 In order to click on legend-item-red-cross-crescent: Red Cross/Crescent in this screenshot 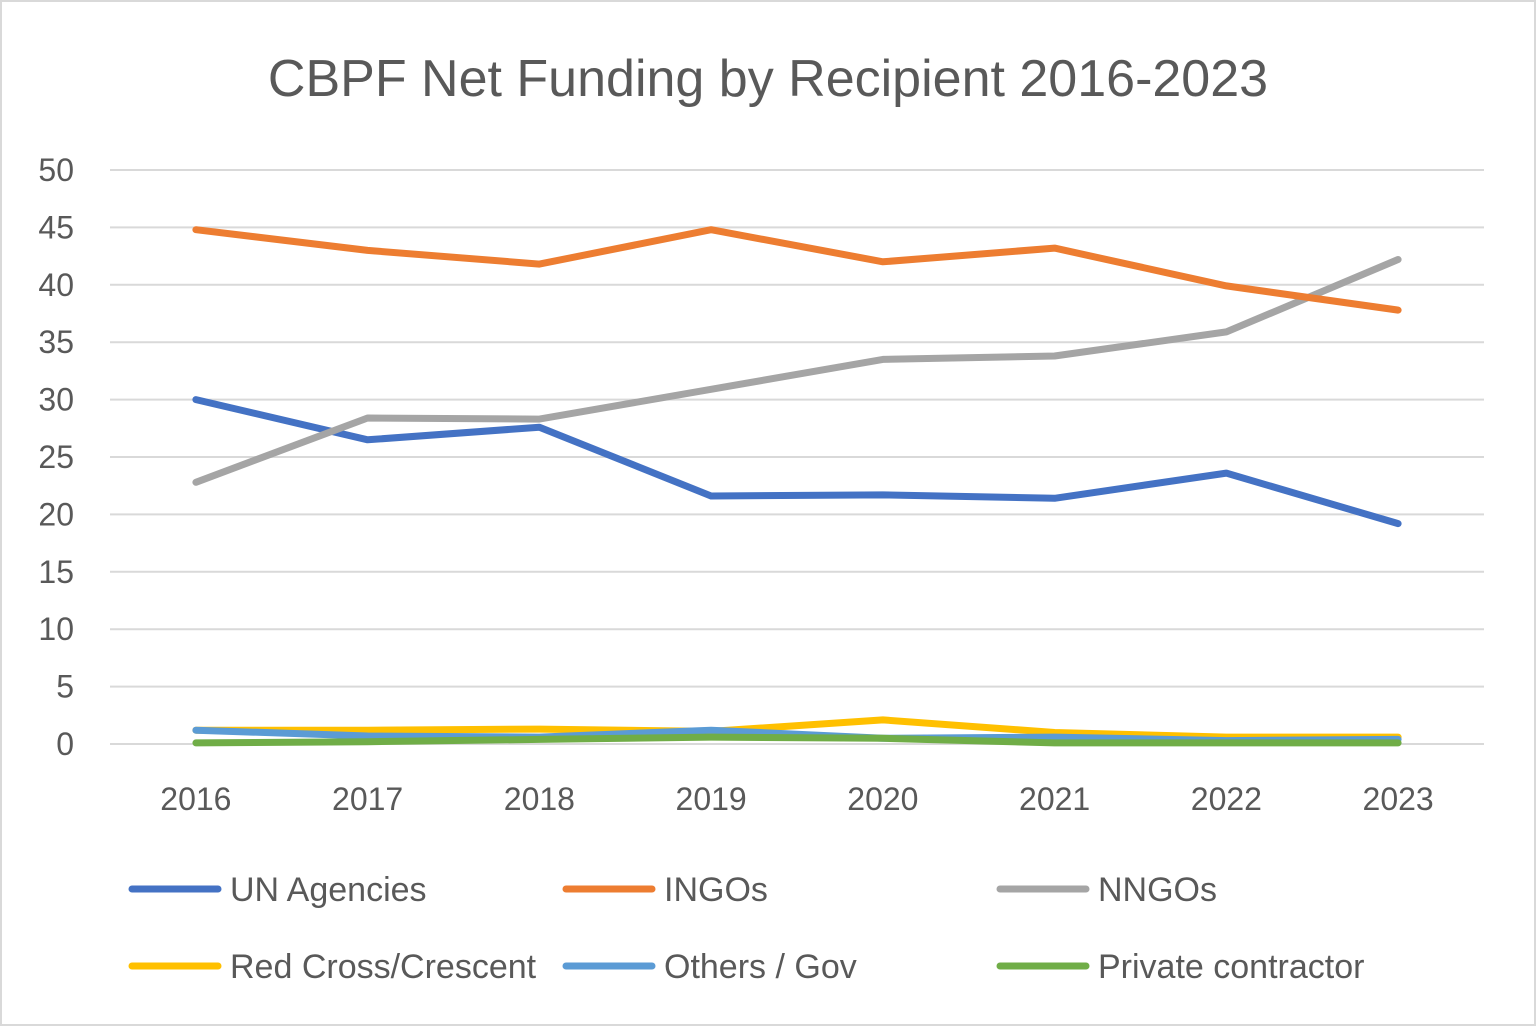, I will do `click(332, 967)`.